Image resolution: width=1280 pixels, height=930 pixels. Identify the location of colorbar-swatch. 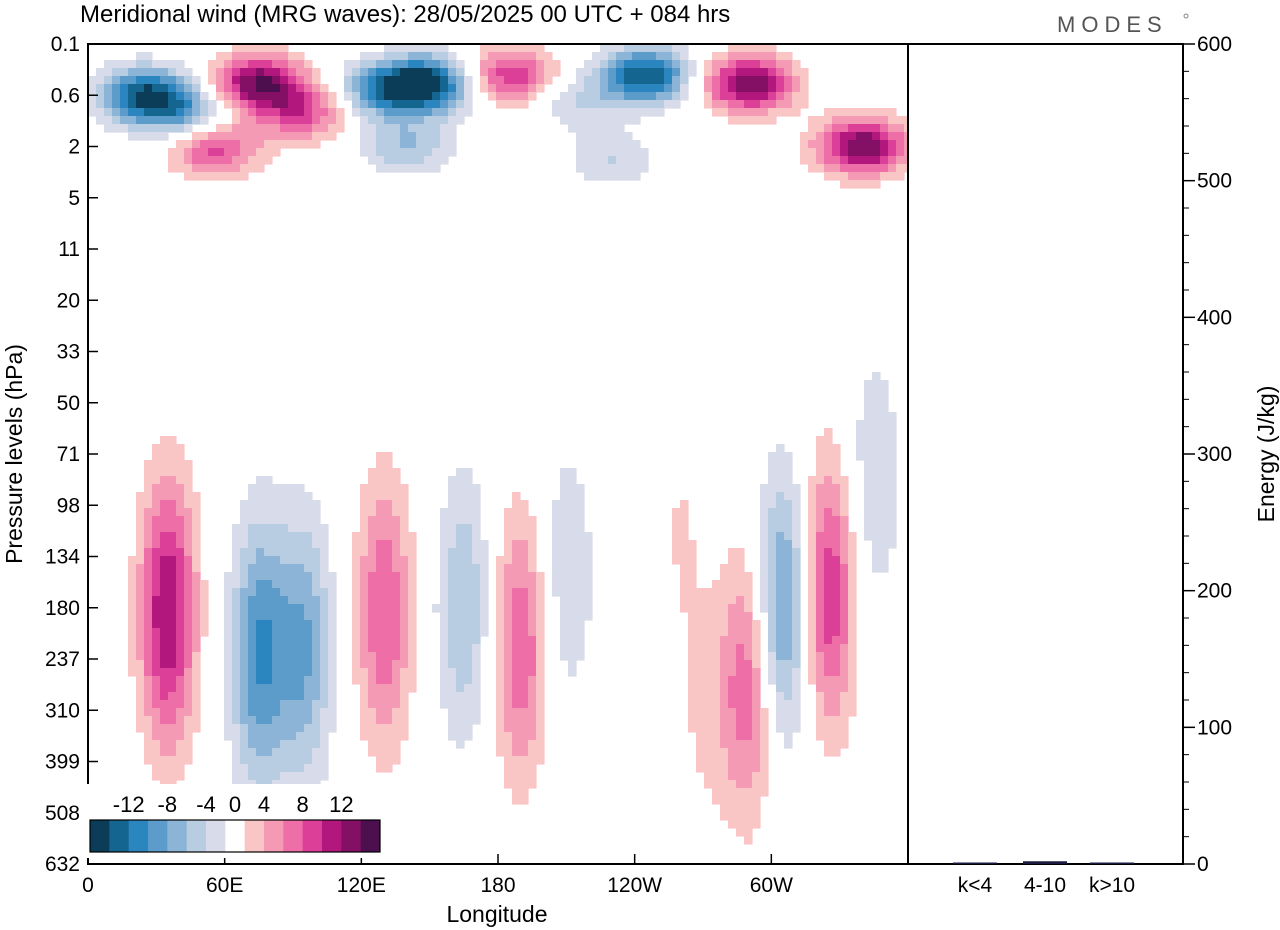
(100, 836).